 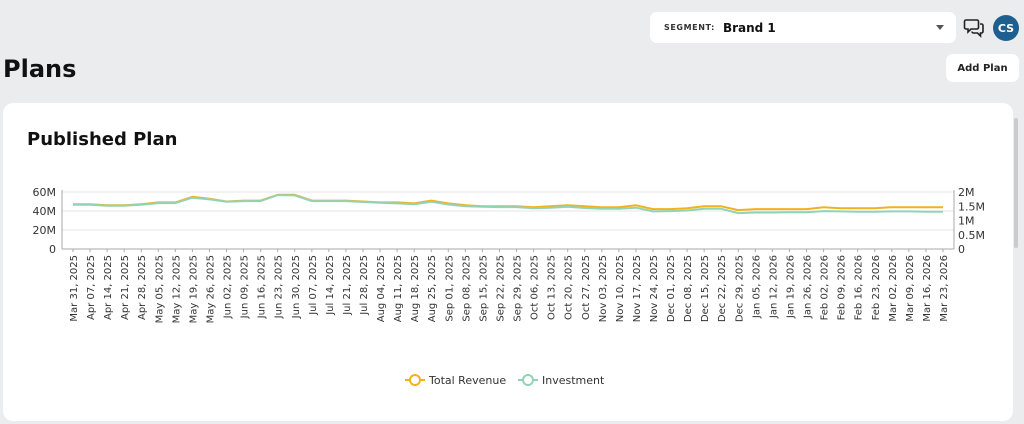 What do you see at coordinates (102, 139) in the screenshot?
I see `card-title: Published Plan` at bounding box center [102, 139].